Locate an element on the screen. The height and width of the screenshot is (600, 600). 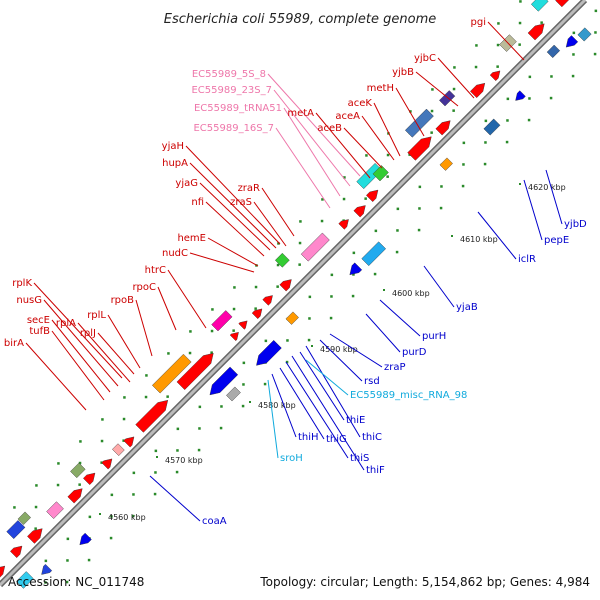
feature-label: EC55989_misc_RNA_98 is located at coordinates (408, 395).